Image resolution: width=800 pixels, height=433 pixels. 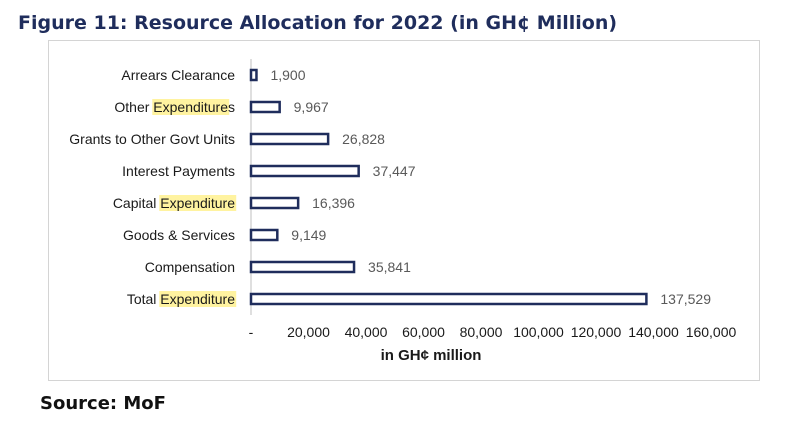 I want to click on category-label: Goods & Services, so click(x=179, y=235).